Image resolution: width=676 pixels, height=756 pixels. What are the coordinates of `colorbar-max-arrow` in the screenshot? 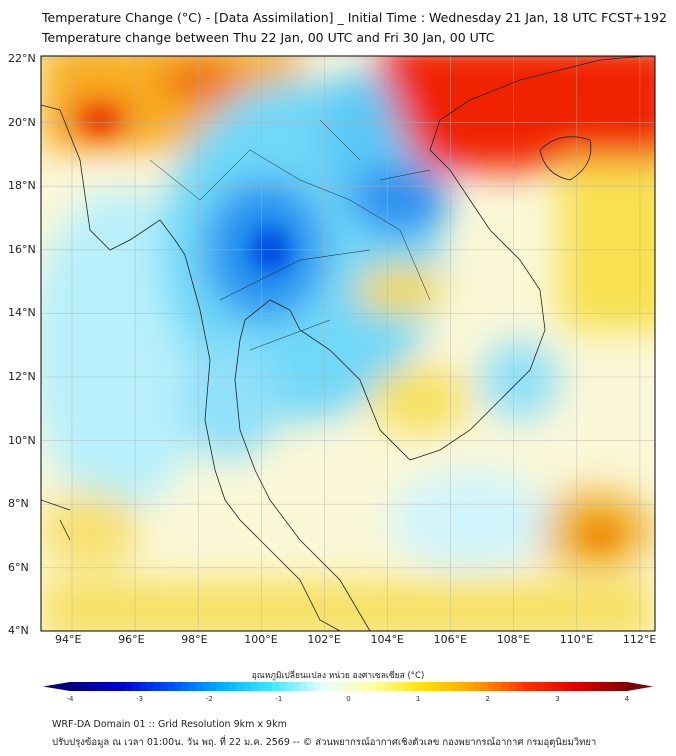 It's located at (640, 686).